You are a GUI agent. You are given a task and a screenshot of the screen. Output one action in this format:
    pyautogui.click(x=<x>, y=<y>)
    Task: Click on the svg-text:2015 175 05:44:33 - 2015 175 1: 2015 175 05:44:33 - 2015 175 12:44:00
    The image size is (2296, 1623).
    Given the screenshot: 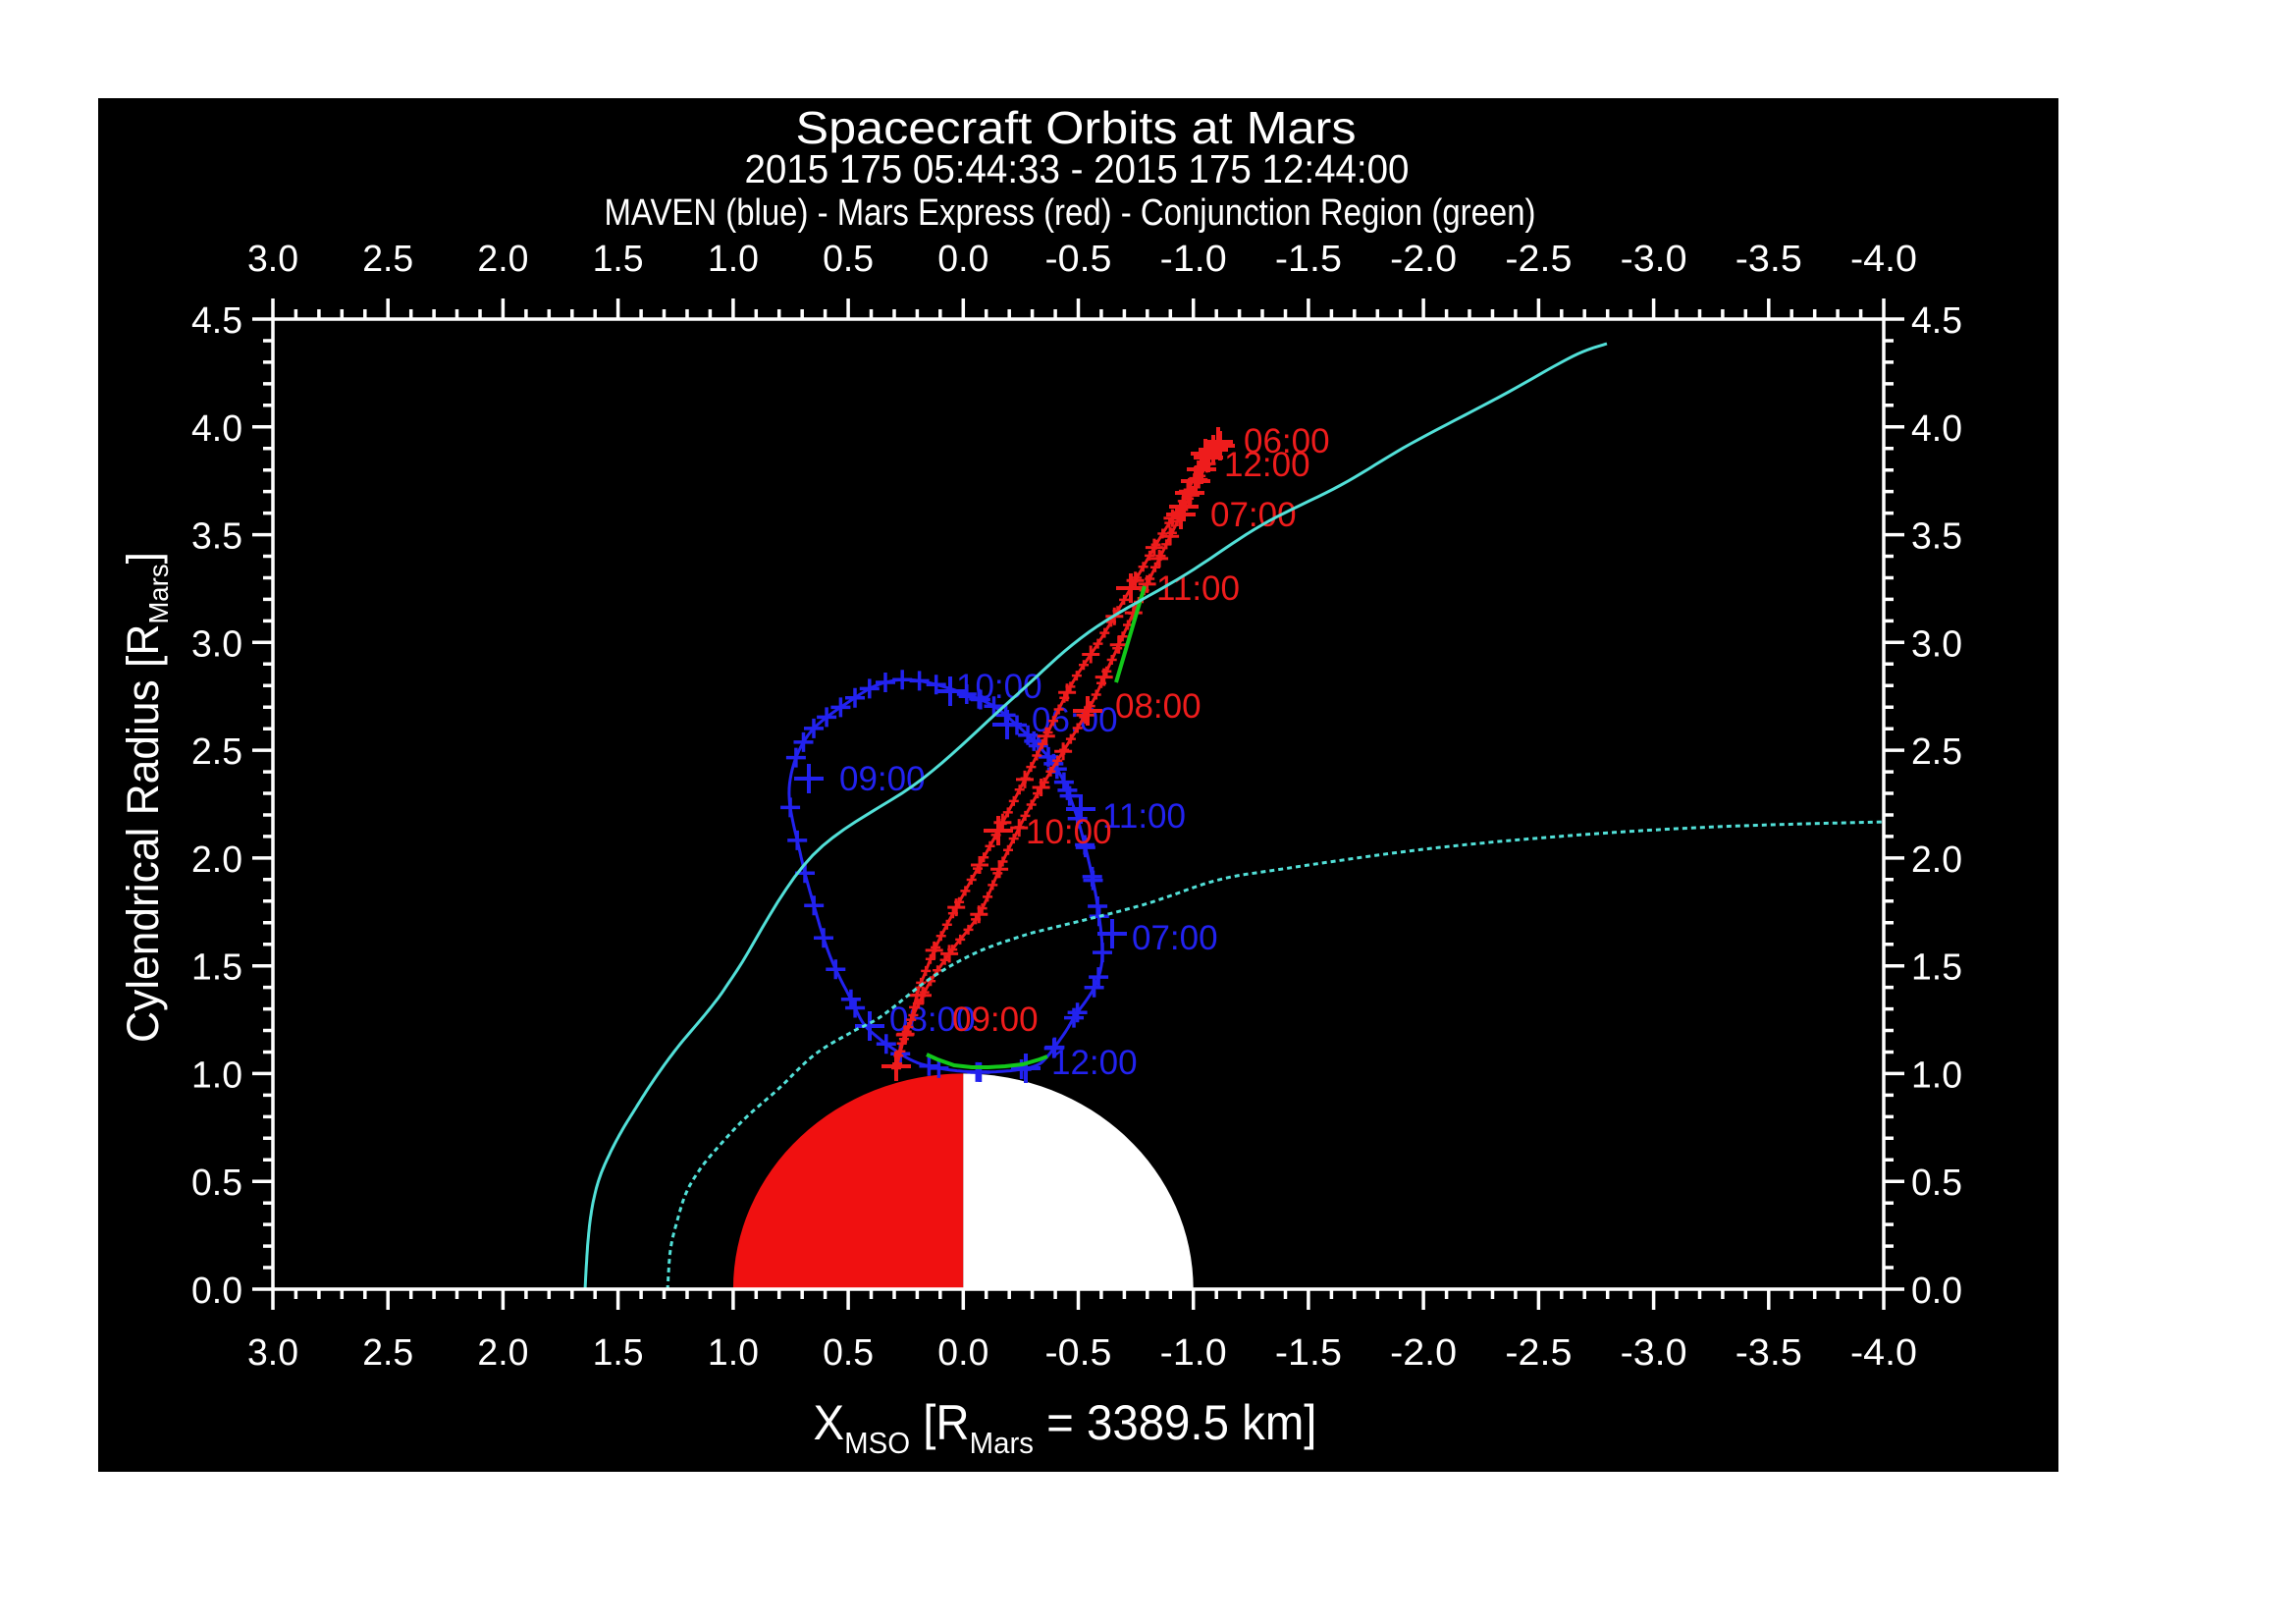 What is the action you would take?
    pyautogui.click(x=1077, y=168)
    